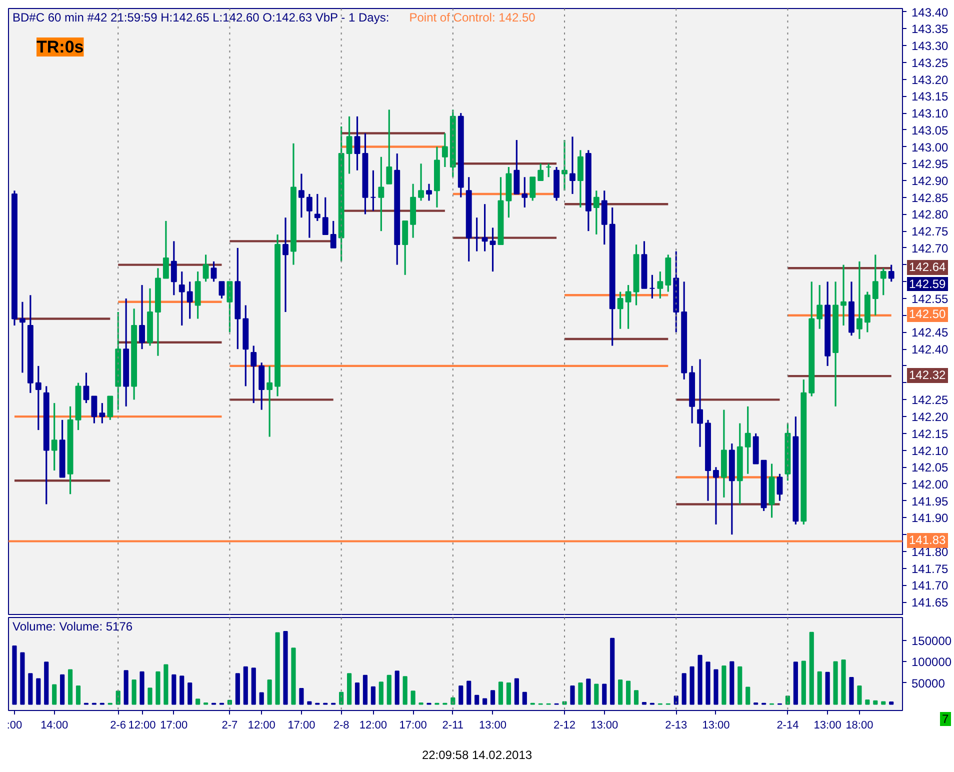 Image resolution: width=954 pixels, height=772 pixels. I want to click on y-tick-label: 142.15, so click(930, 433).